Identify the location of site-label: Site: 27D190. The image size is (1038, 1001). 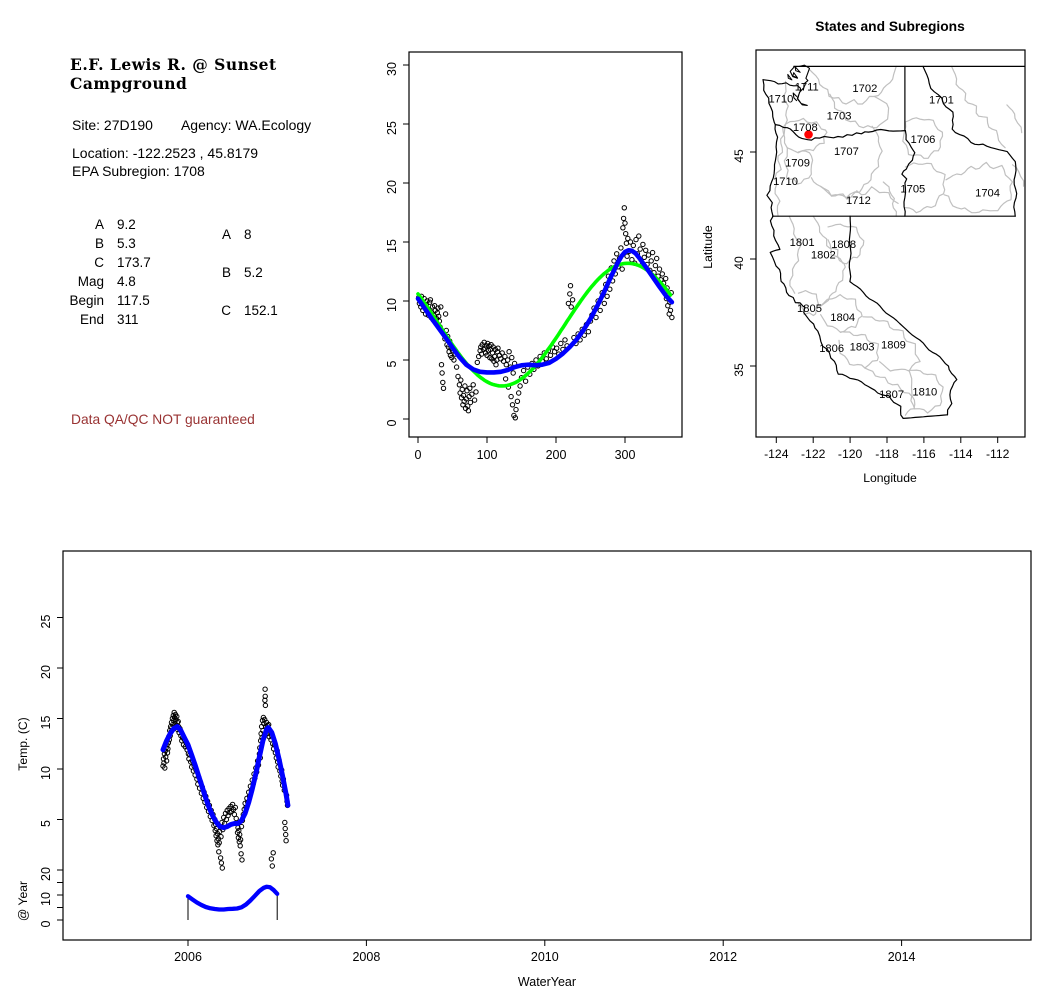
(112, 125).